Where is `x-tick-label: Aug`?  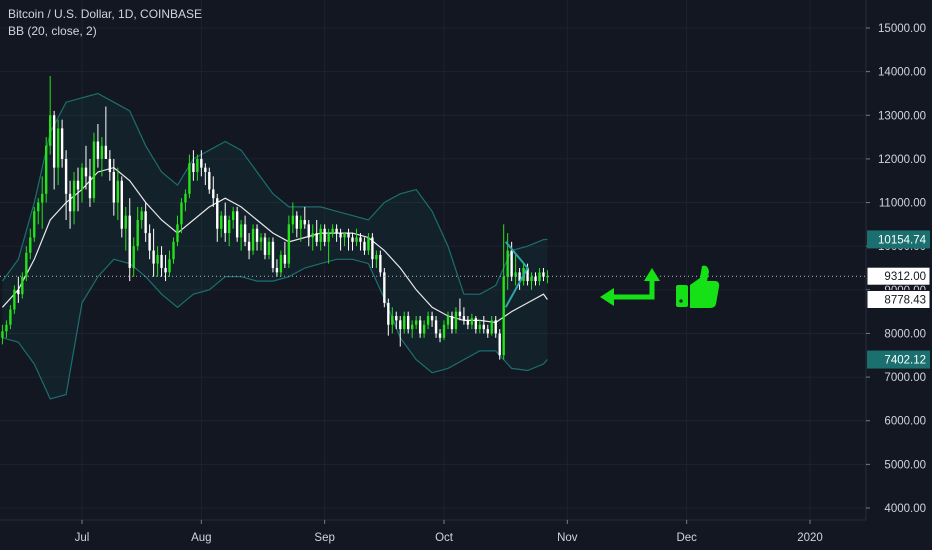
x-tick-label: Aug is located at coordinates (201, 538).